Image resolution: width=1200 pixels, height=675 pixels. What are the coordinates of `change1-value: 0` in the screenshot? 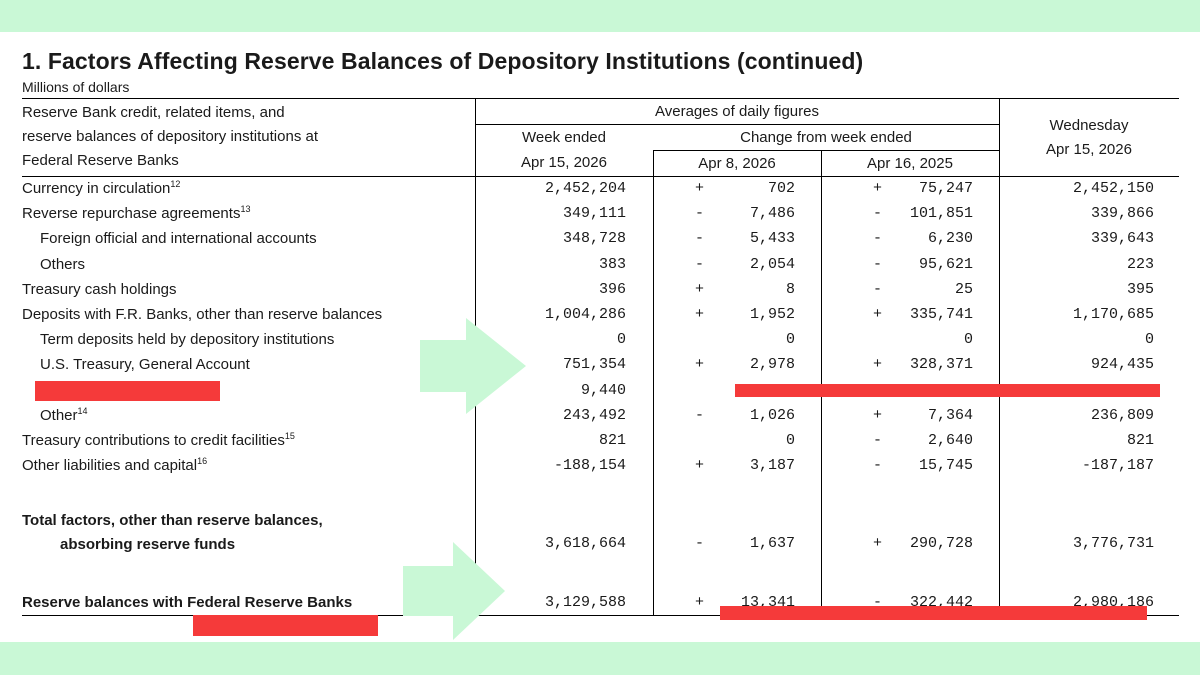 It's located at (790, 440).